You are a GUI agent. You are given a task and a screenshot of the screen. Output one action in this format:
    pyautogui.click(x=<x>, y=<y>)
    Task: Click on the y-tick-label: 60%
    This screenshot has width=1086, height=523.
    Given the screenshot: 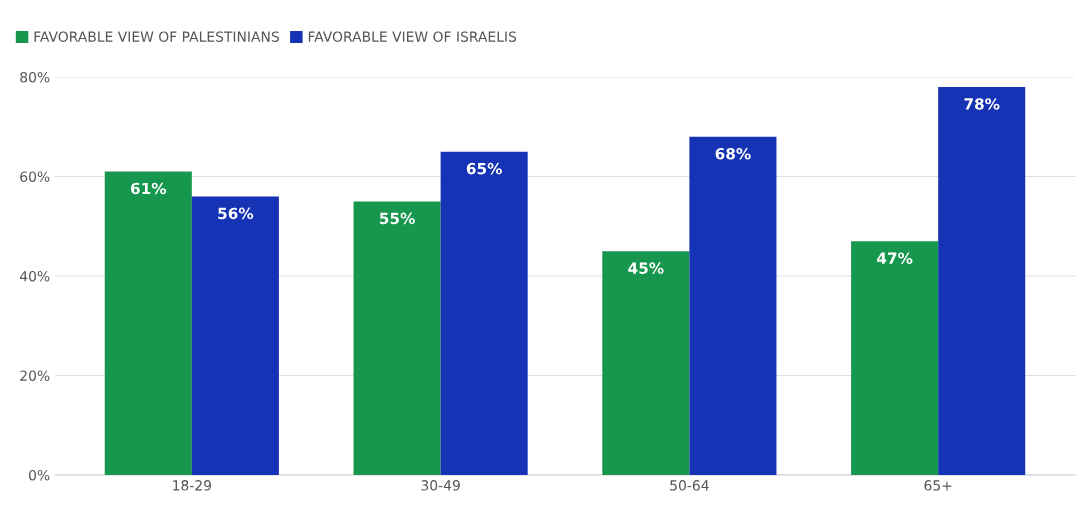 What is the action you would take?
    pyautogui.click(x=35, y=176)
    